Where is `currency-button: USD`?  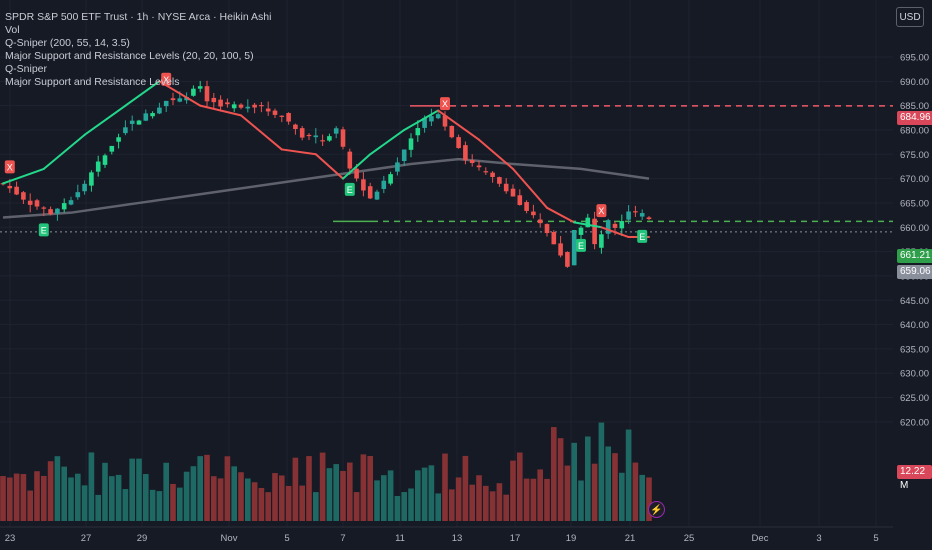
currency-button: USD is located at coordinates (910, 17).